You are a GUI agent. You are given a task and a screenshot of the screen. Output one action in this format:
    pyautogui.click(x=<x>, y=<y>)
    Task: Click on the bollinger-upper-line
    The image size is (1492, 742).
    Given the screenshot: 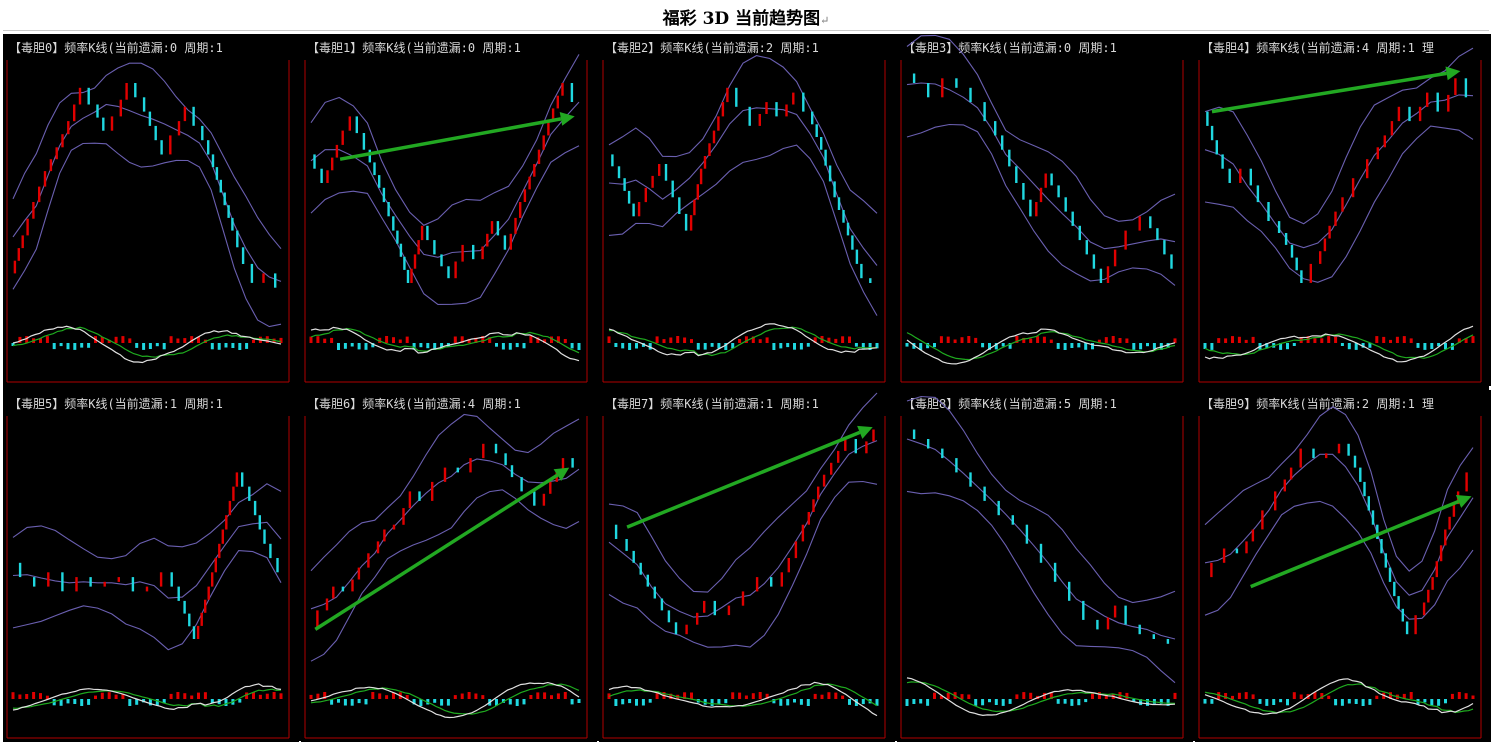 What is the action you would take?
    pyautogui.click(x=1041, y=499)
    